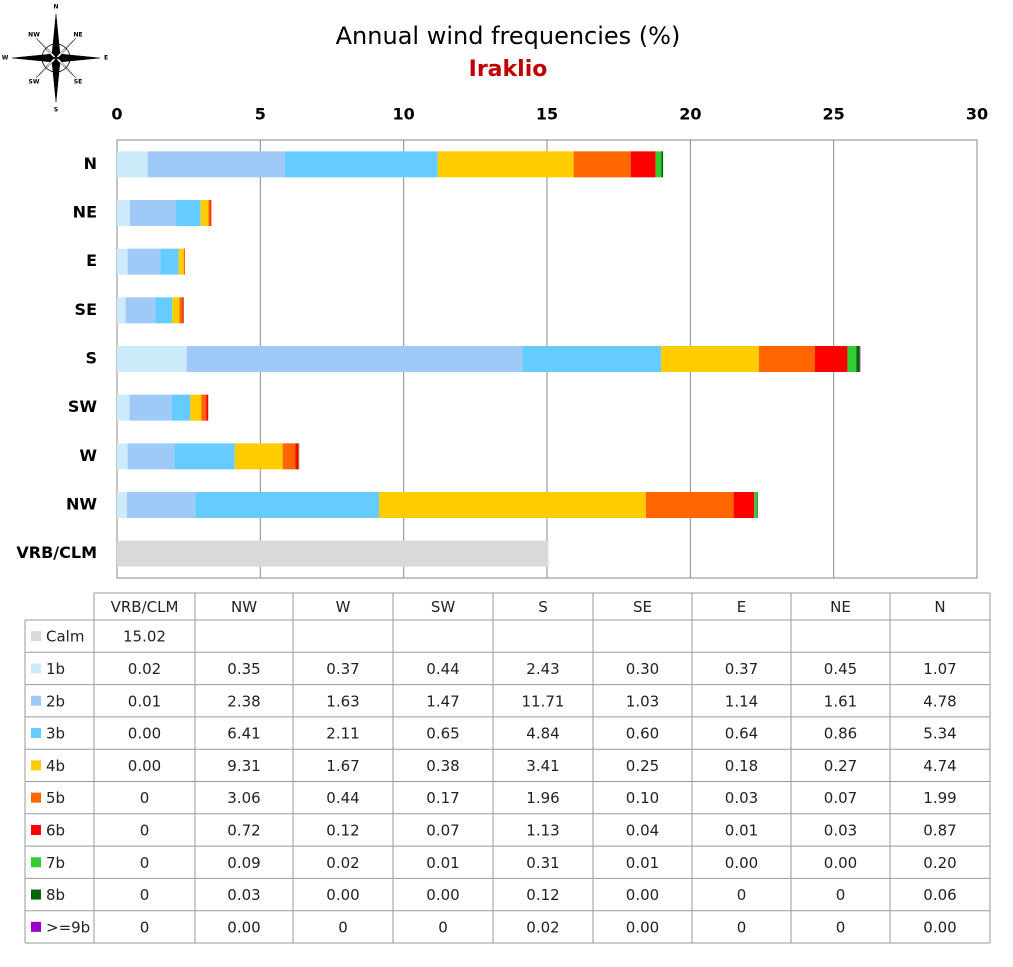 The image size is (1013, 967). I want to click on x-tick-label: 5, so click(260, 114).